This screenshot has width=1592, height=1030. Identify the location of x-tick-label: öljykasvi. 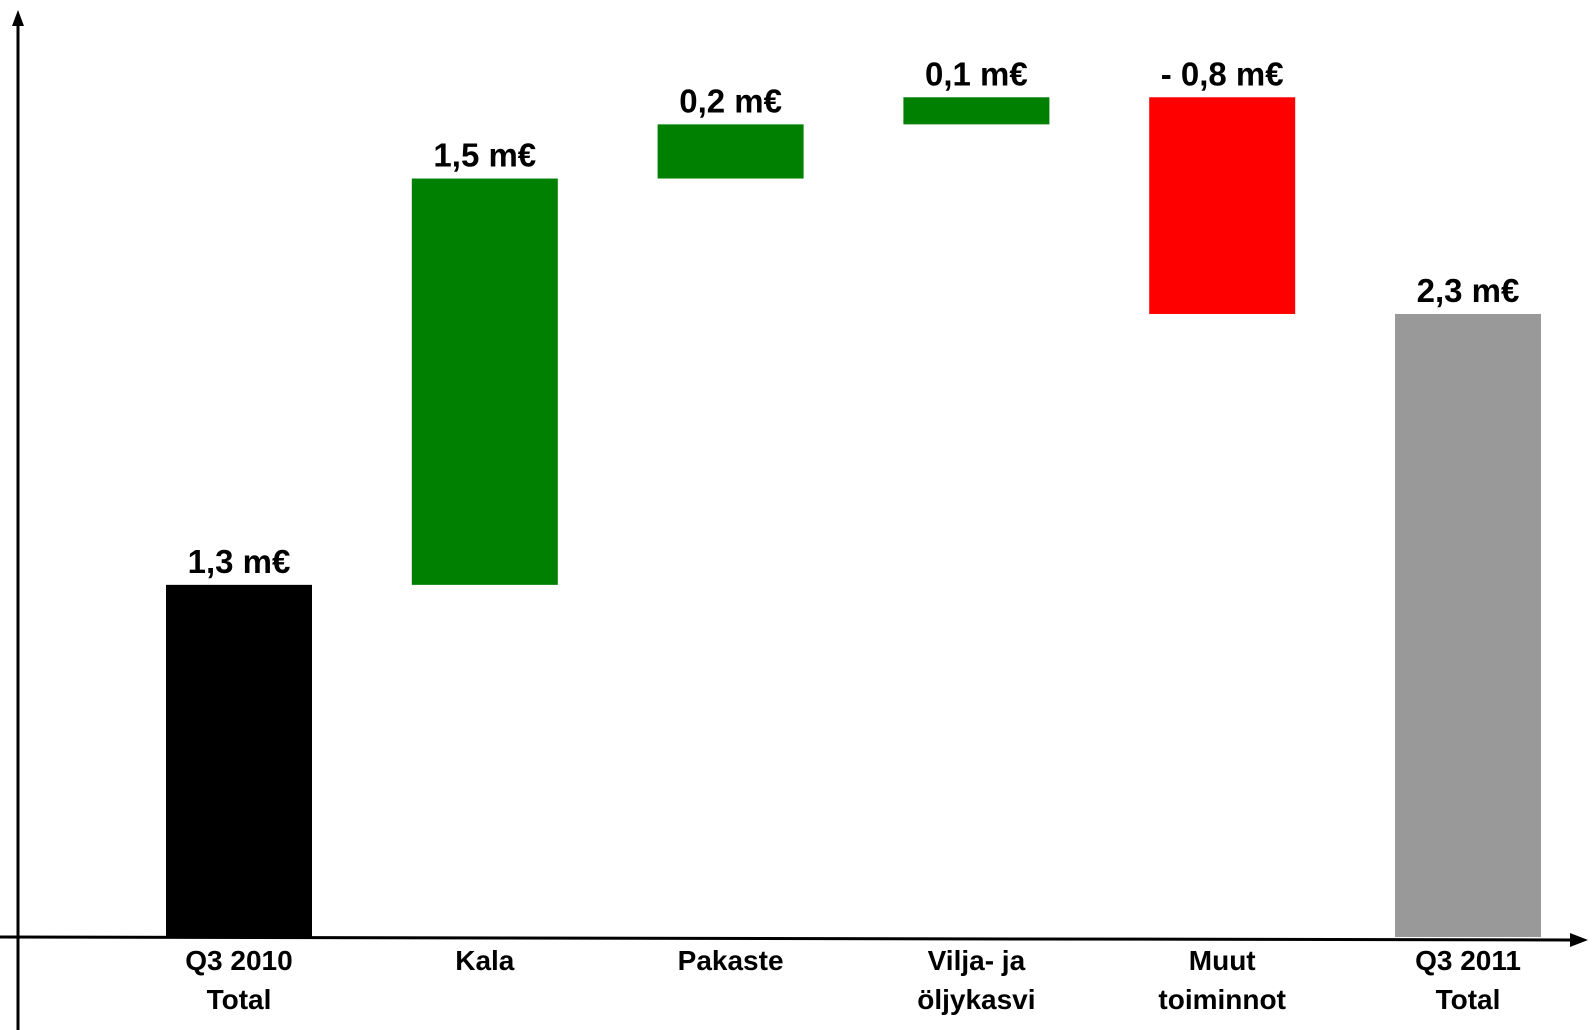
(976, 999).